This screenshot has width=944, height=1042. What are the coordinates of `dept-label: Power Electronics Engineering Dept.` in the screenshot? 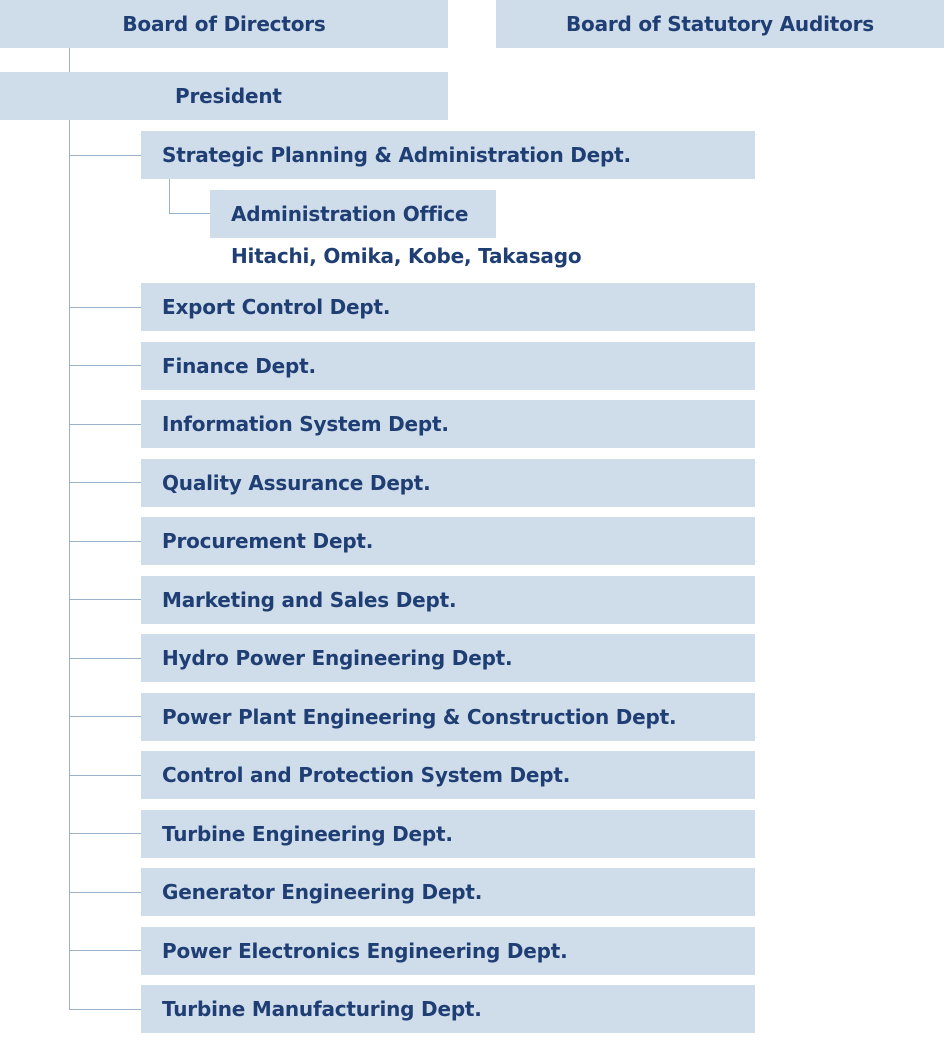 It's located at (365, 951).